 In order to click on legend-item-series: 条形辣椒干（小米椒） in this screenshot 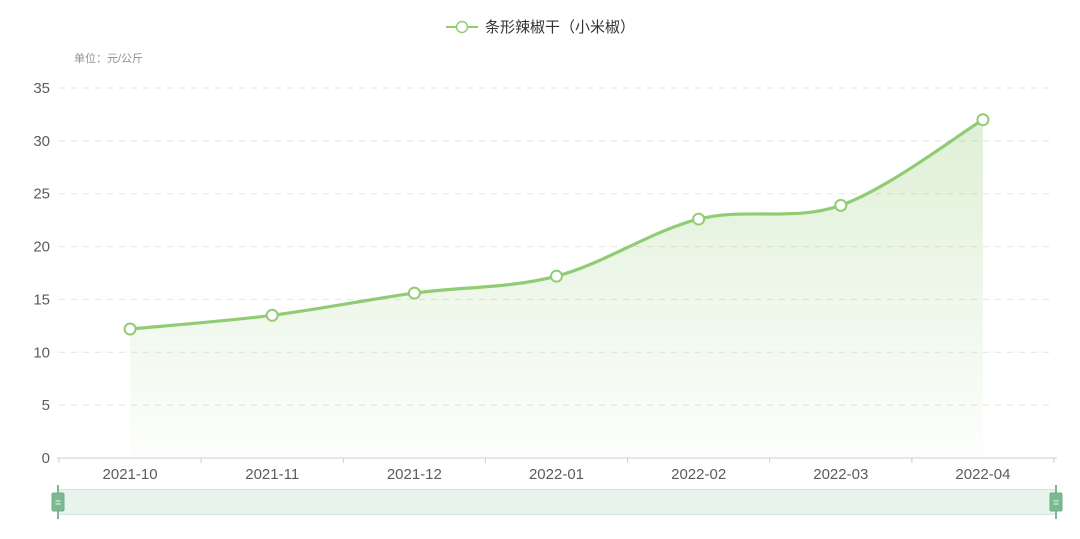, I will do `click(540, 26)`.